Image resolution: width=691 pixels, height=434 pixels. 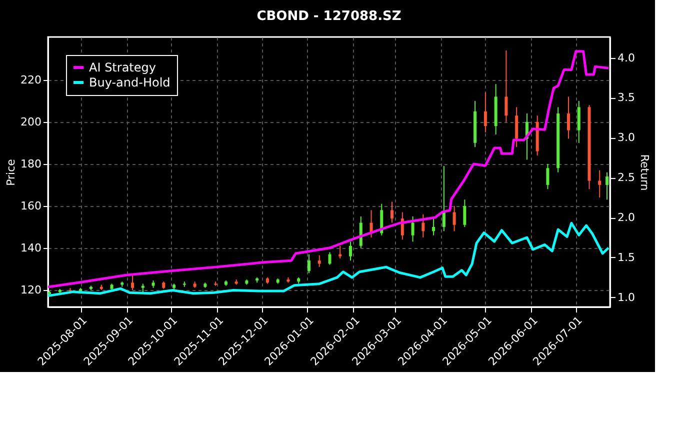 I want to click on y-axis-title: Price, so click(x=11, y=172).